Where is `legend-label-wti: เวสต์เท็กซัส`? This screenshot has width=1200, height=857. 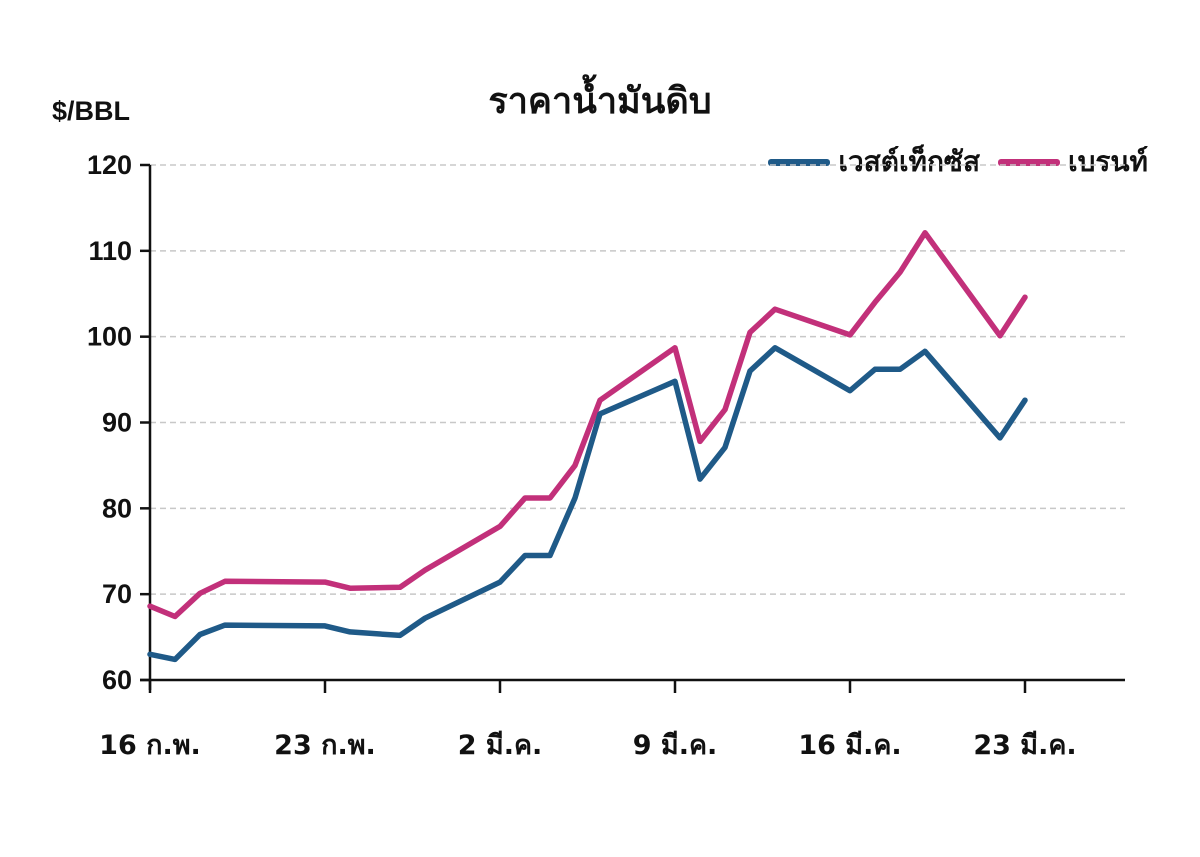
legend-label-wti: เวสต์เท็กซัส is located at coordinates (909, 161).